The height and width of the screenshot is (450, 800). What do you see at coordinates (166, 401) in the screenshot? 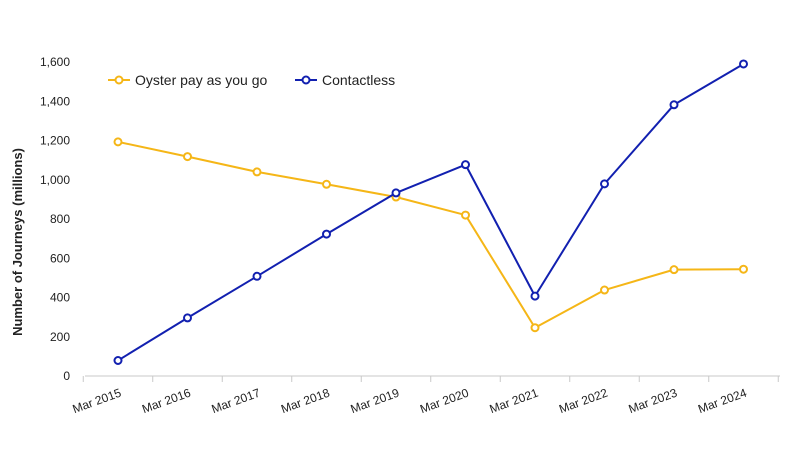
I see `x-tick-label: Mar 2016` at bounding box center [166, 401].